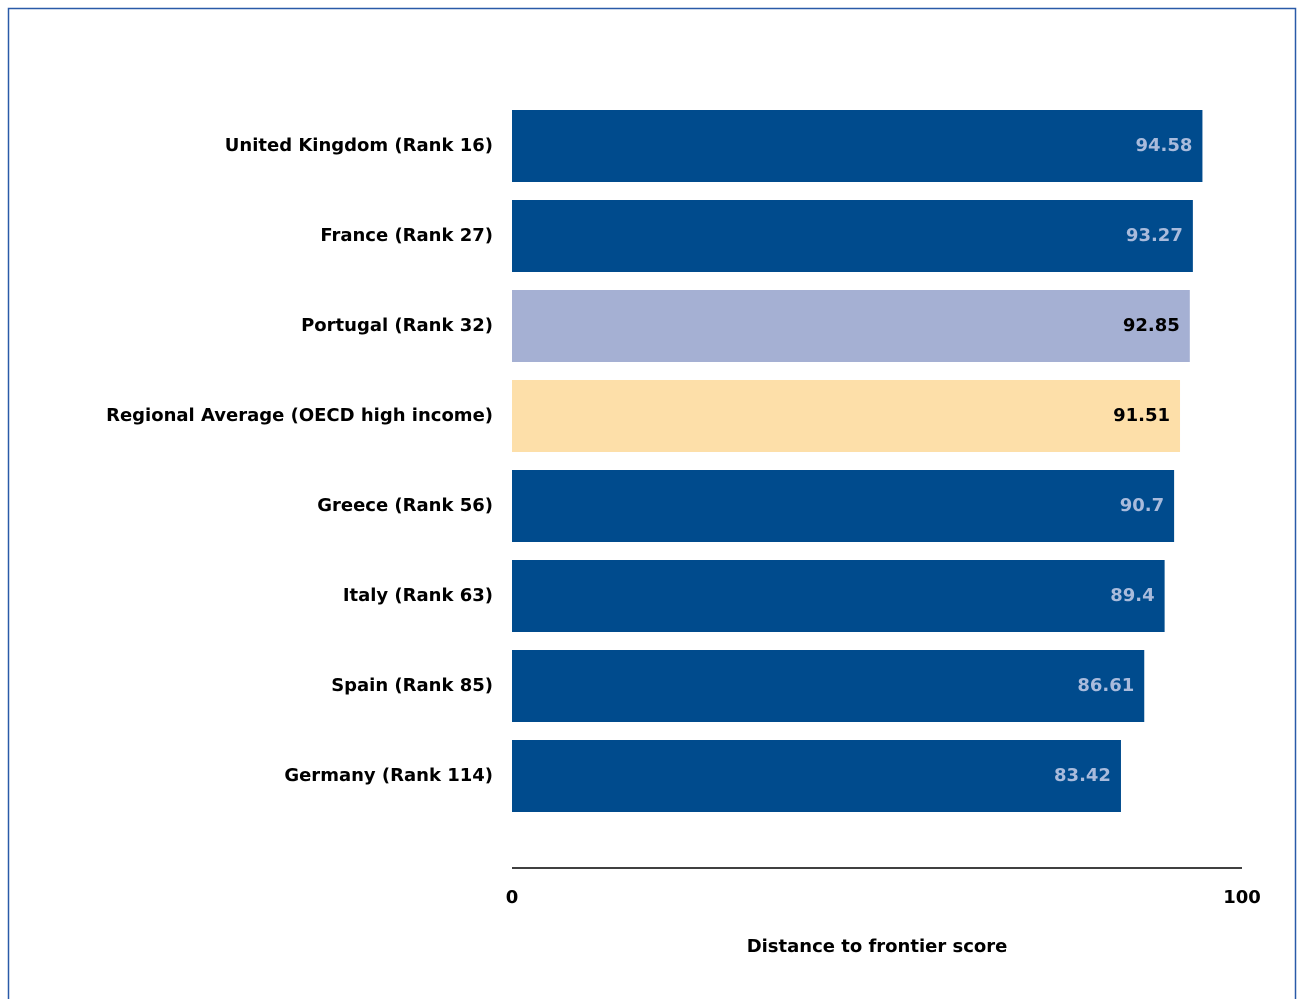 This screenshot has height=999, width=1304. Describe the element at coordinates (406, 235) in the screenshot. I see `y-tick-label: France (Rank 27)` at that location.